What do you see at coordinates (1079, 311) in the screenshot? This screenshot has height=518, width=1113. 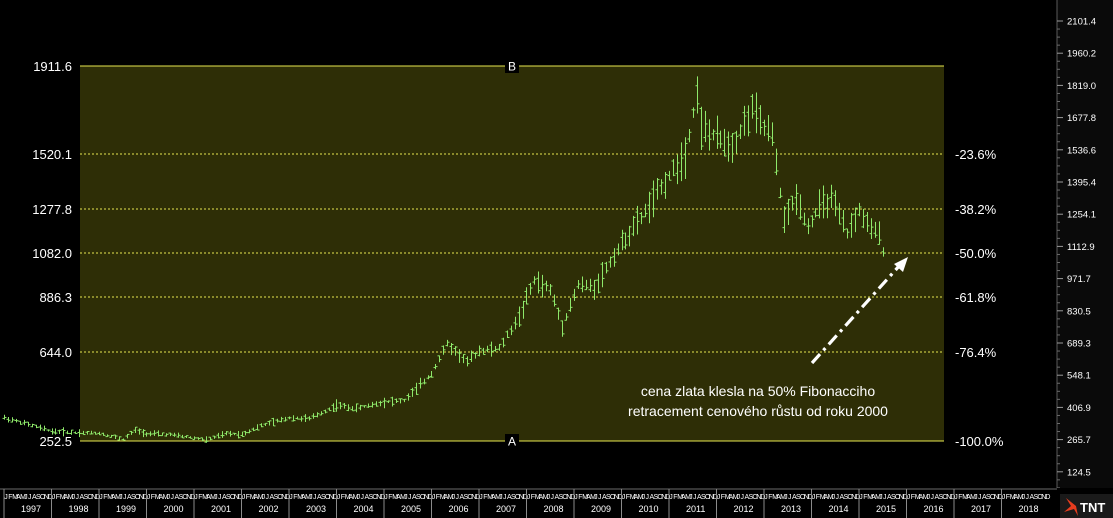 I see `price-axis-label: 830.5` at bounding box center [1079, 311].